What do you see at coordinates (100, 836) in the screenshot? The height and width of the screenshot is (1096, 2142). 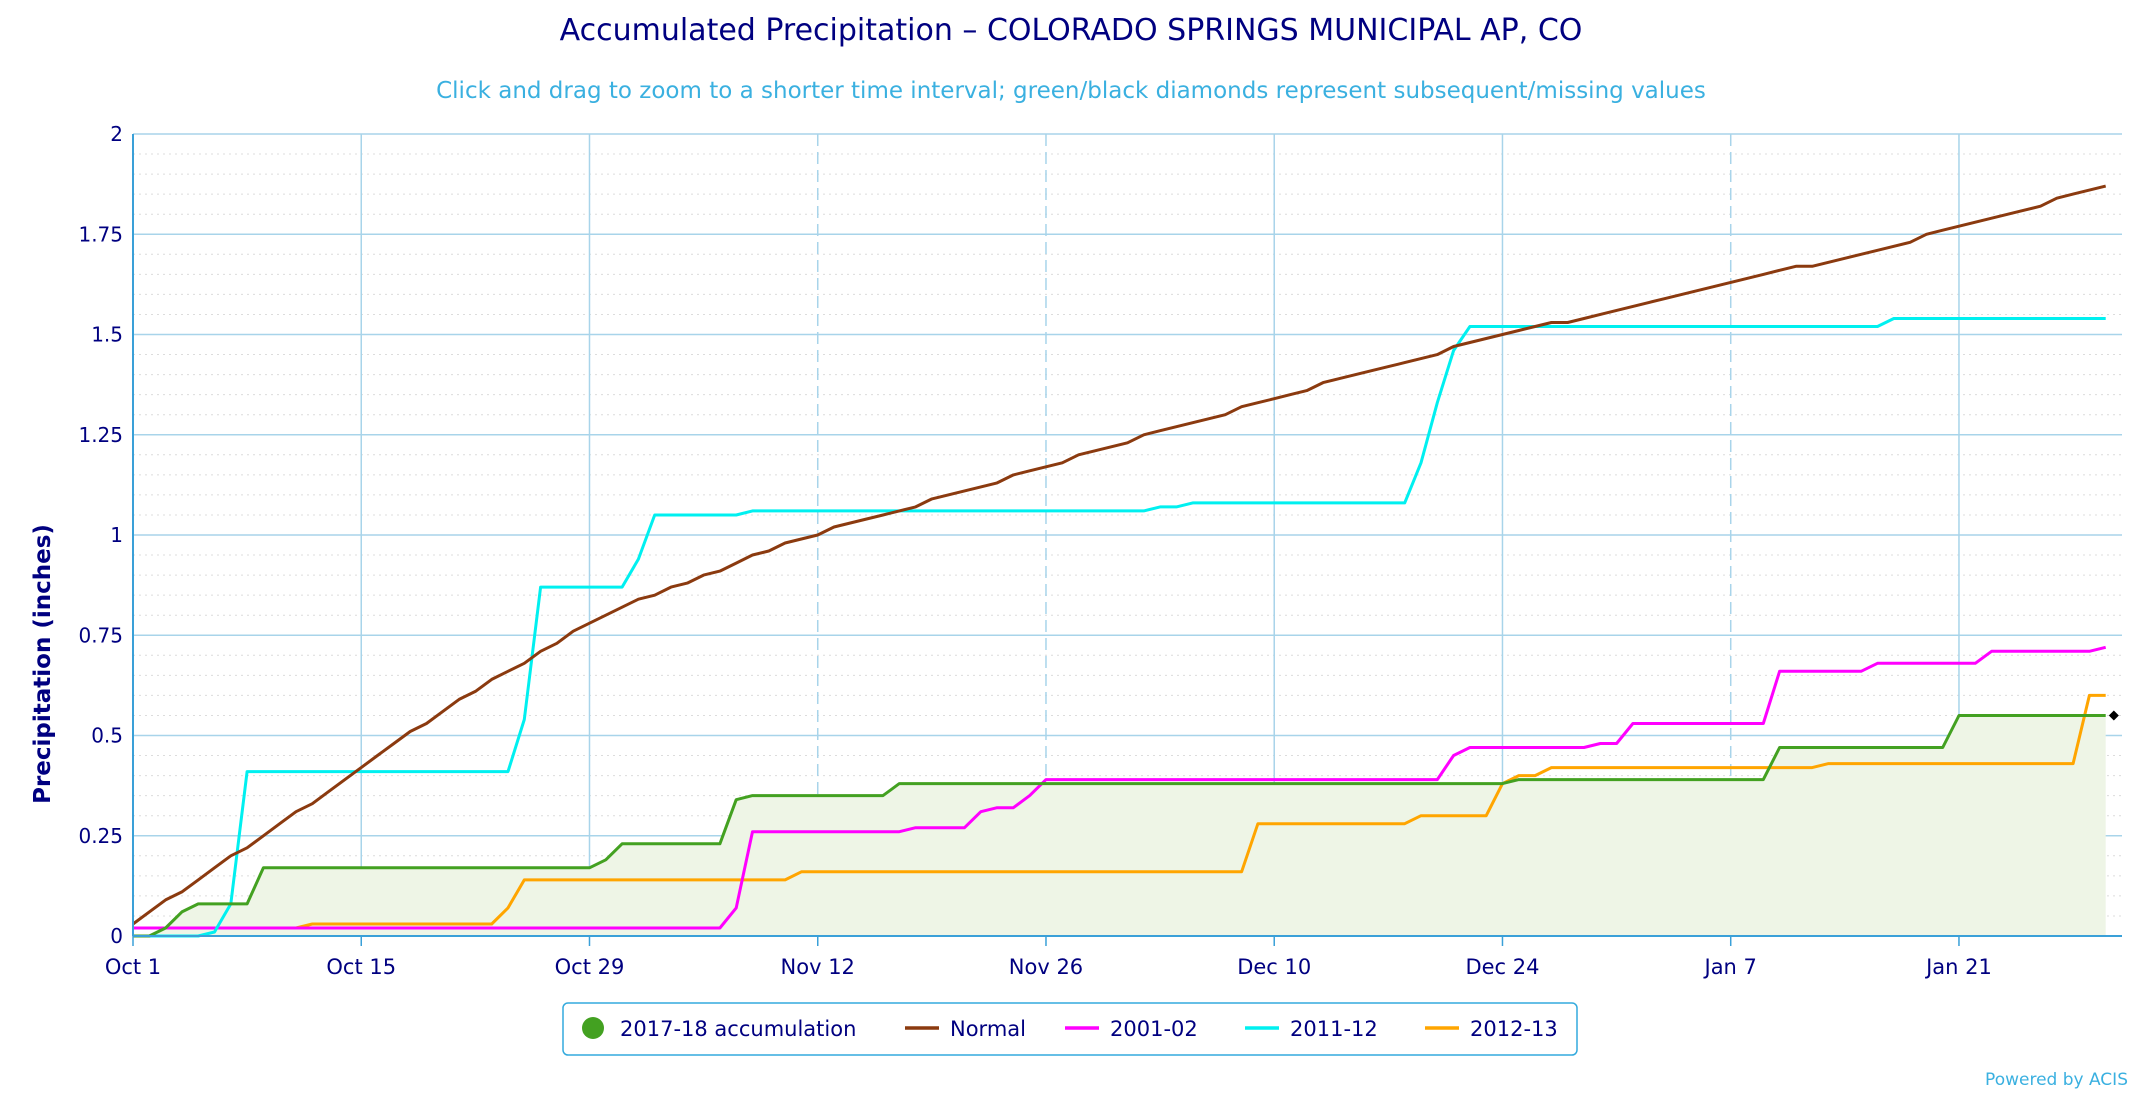 I see `y-tick-label: 0.25` at bounding box center [100, 836].